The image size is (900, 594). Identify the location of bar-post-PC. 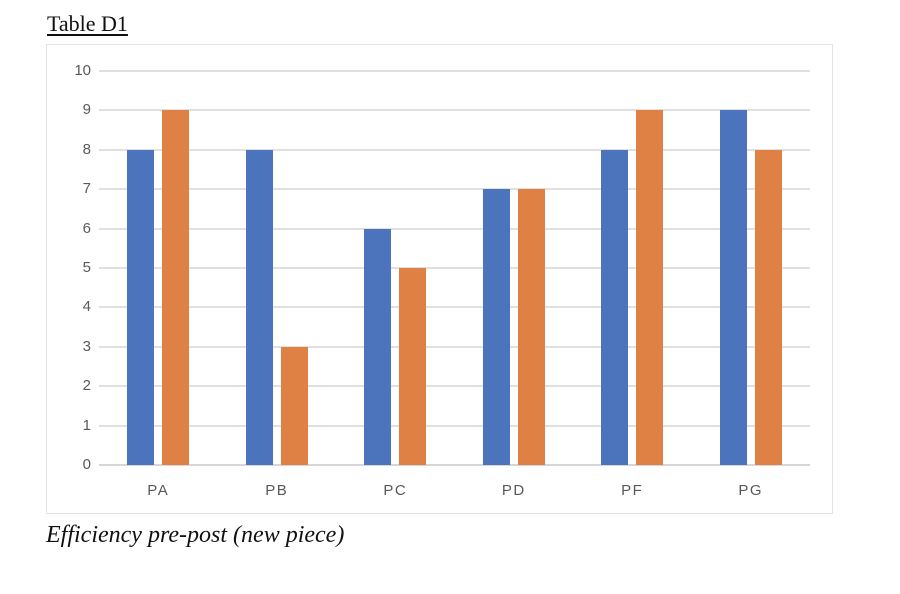
(413, 366).